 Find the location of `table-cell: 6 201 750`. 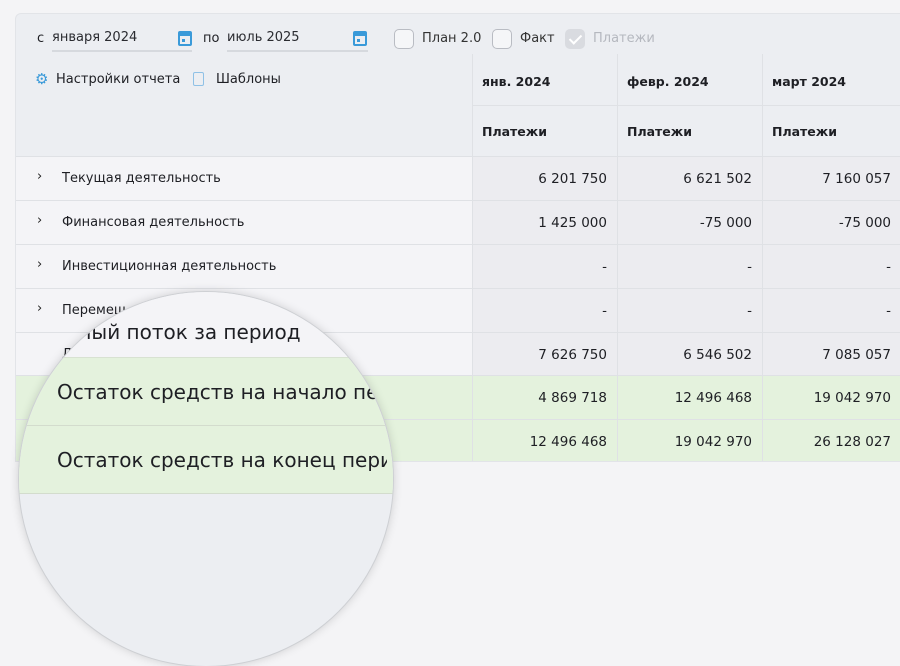

table-cell: 6 201 750 is located at coordinates (544, 178).